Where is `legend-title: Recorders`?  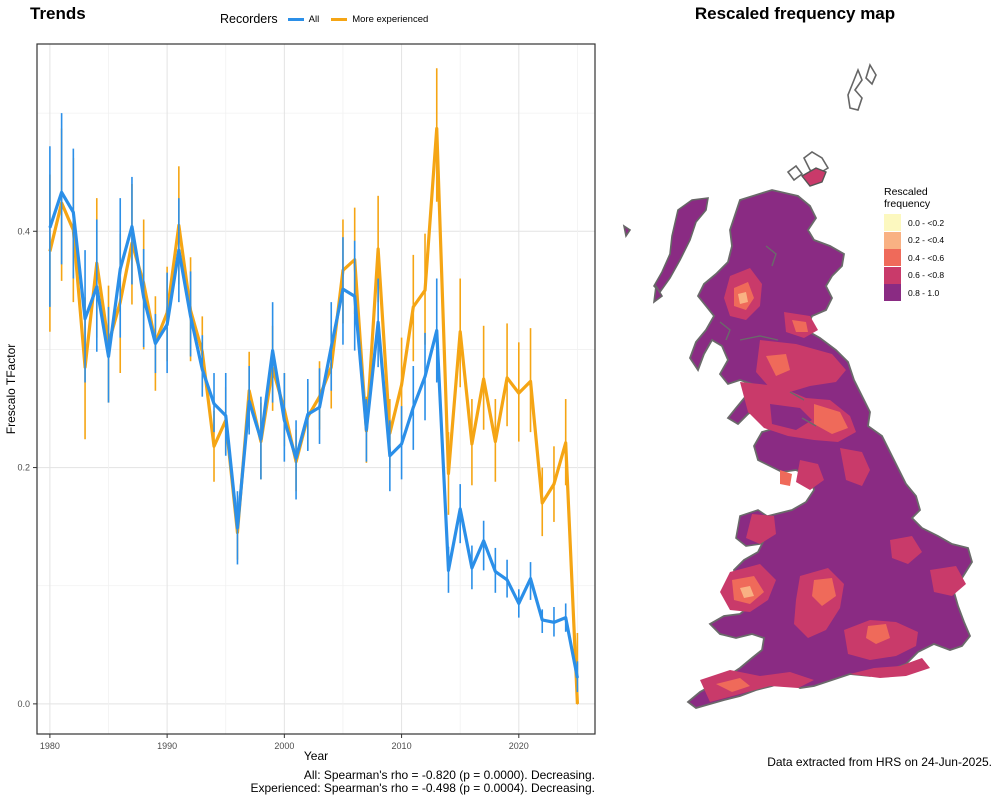
legend-title: Recorders is located at coordinates (249, 19).